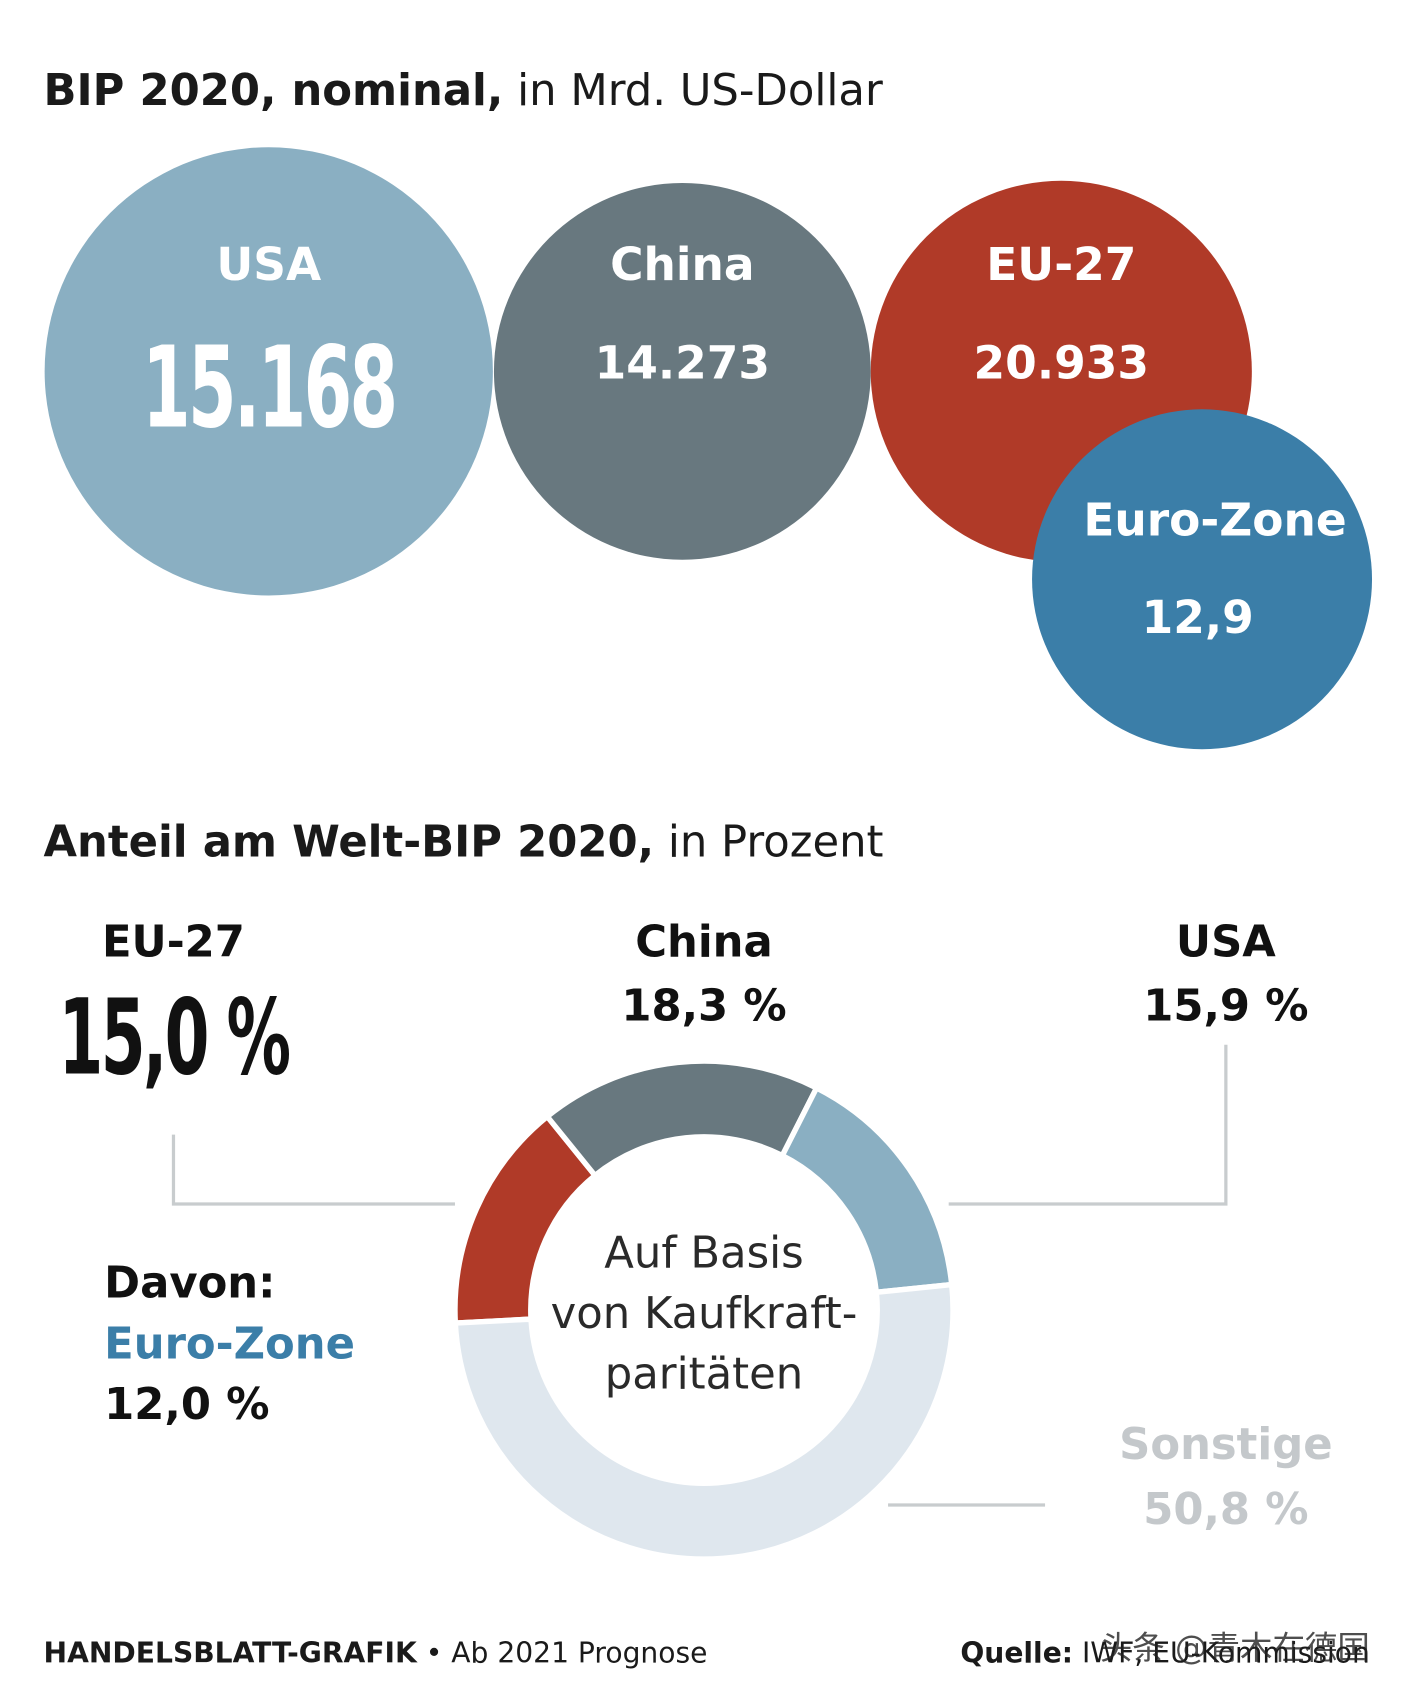  What do you see at coordinates (229, 1344) in the screenshot?
I see `annotation-name: Euro-Zone` at bounding box center [229, 1344].